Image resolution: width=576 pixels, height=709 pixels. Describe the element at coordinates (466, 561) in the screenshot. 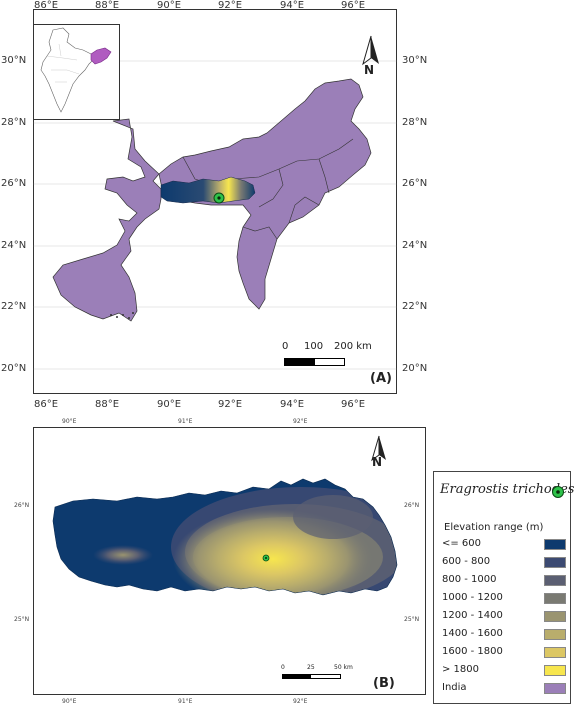

I see `legend-item-label: 600 - 800` at that location.